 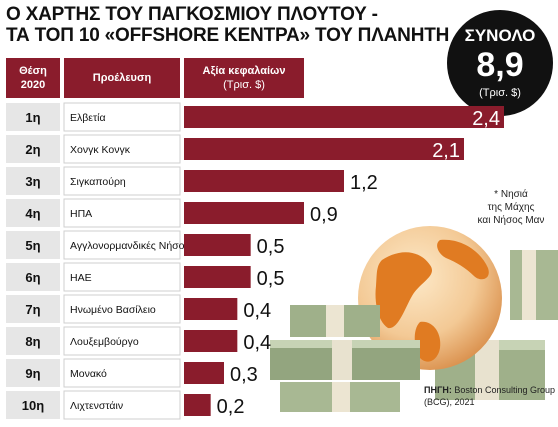 What do you see at coordinates (81, 214) in the screenshot?
I see `category-label: ΗΠΑ` at bounding box center [81, 214].